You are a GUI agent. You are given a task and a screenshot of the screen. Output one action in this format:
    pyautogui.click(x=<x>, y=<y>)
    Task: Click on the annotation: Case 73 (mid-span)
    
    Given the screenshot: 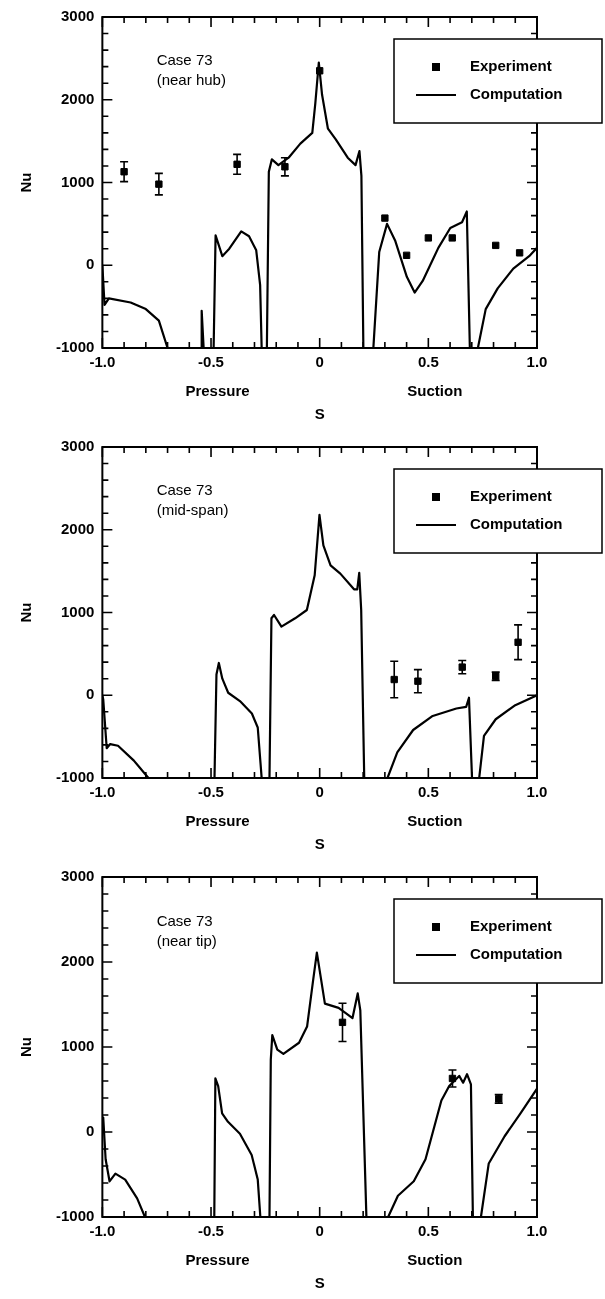 What is the action you would take?
    pyautogui.click(x=192, y=500)
    